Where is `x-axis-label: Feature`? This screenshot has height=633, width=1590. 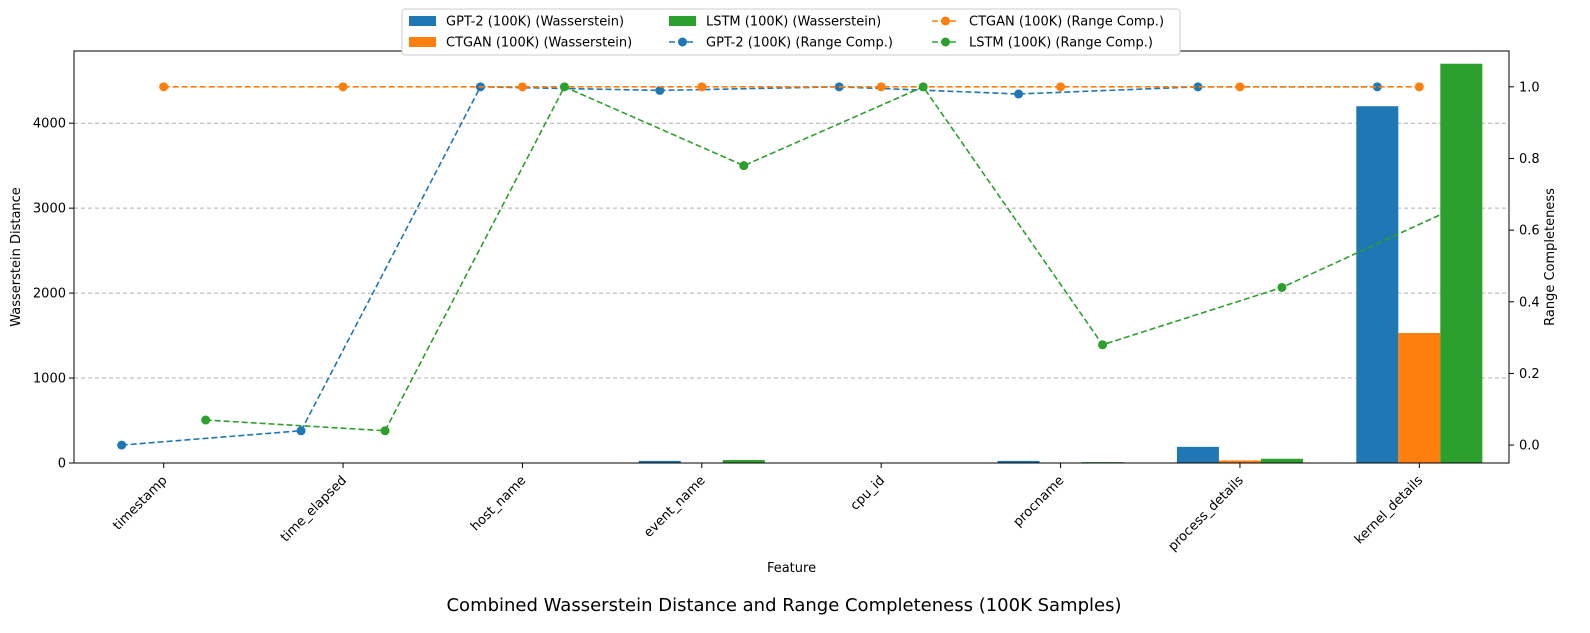
x-axis-label: Feature is located at coordinates (791, 568).